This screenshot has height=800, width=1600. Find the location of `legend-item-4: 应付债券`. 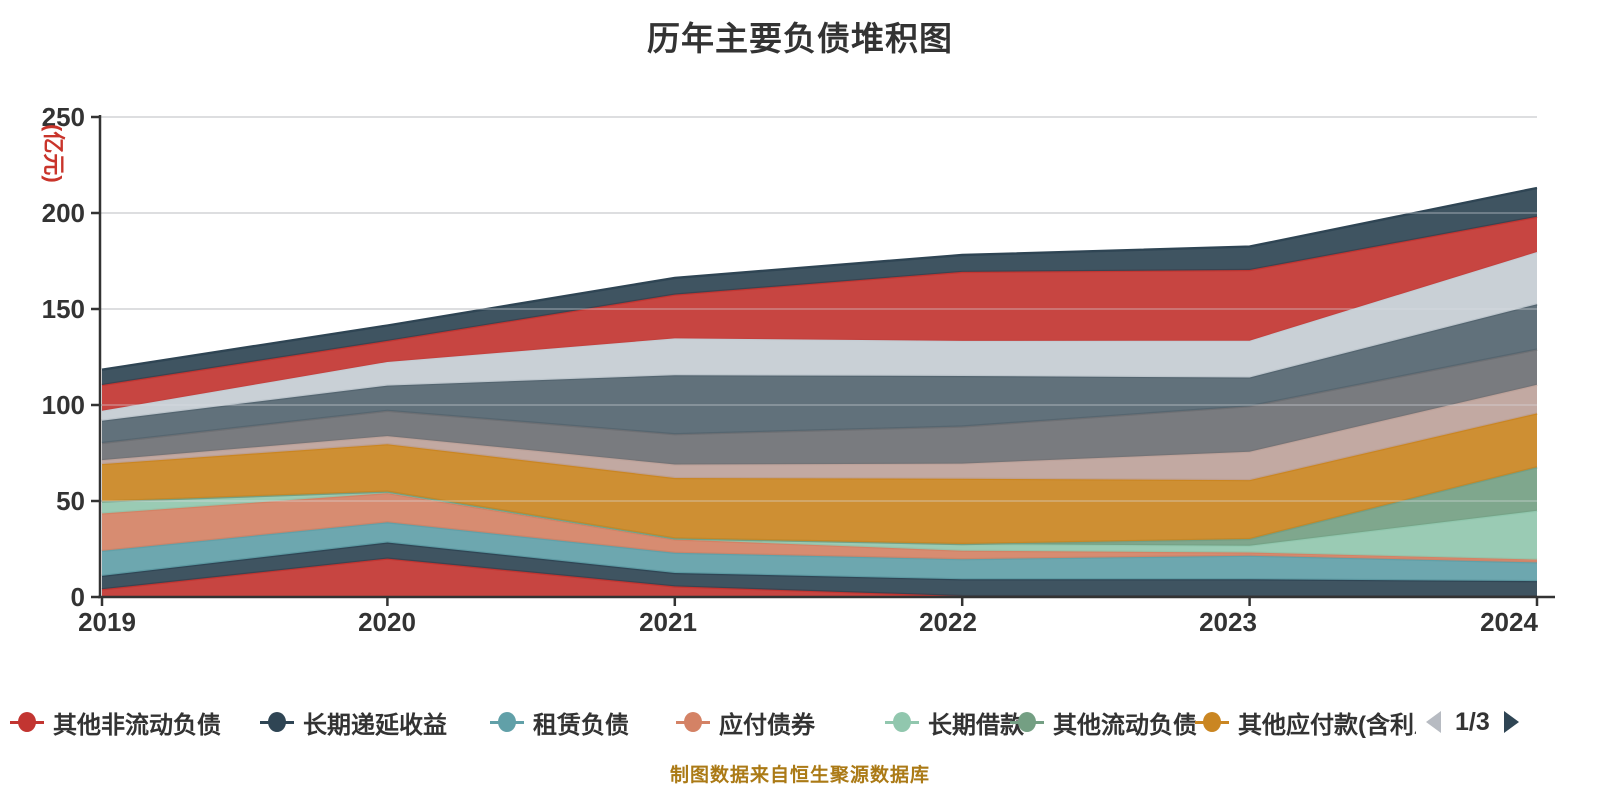

legend-item-4: 应付债券 is located at coordinates (745, 722).